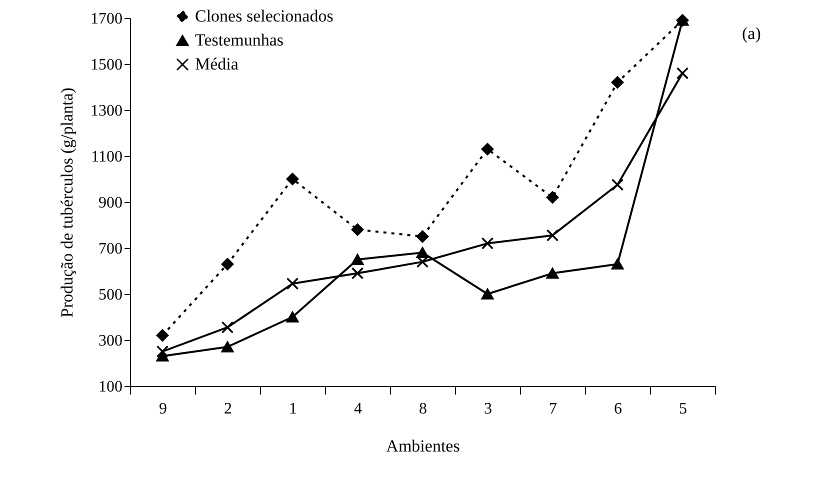 The width and height of the screenshot is (828, 485). I want to click on x-tick-label: 6, so click(618, 409).